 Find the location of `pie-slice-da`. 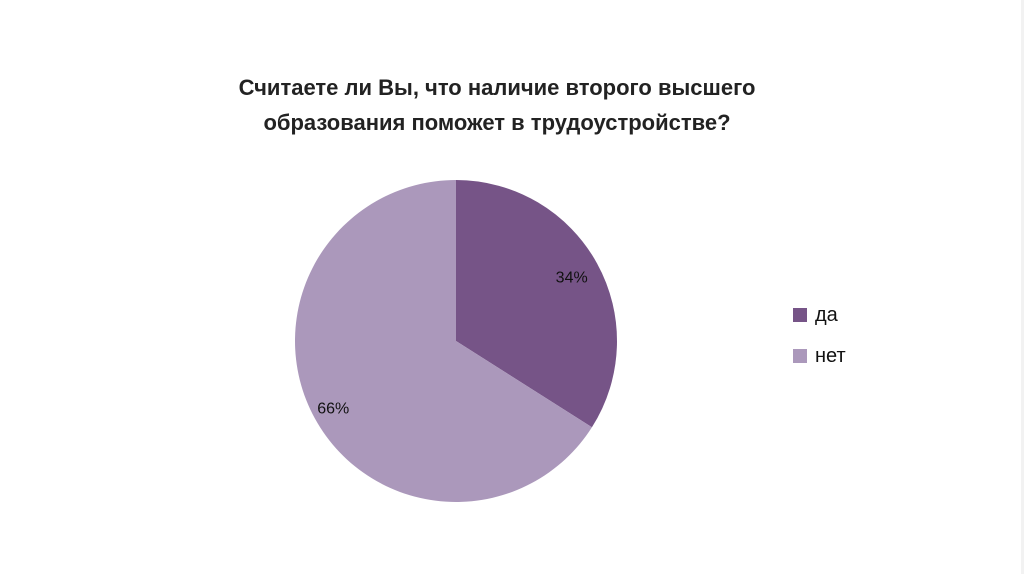

pie-slice-da is located at coordinates (536, 304).